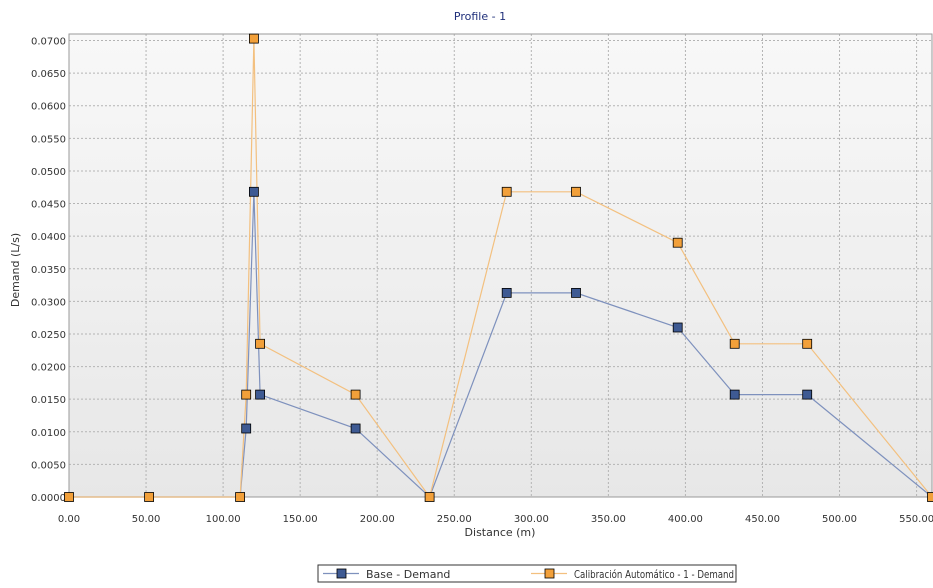 This screenshot has width=933, height=588. What do you see at coordinates (480, 16) in the screenshot?
I see `chart-title: Profile - 1` at bounding box center [480, 16].